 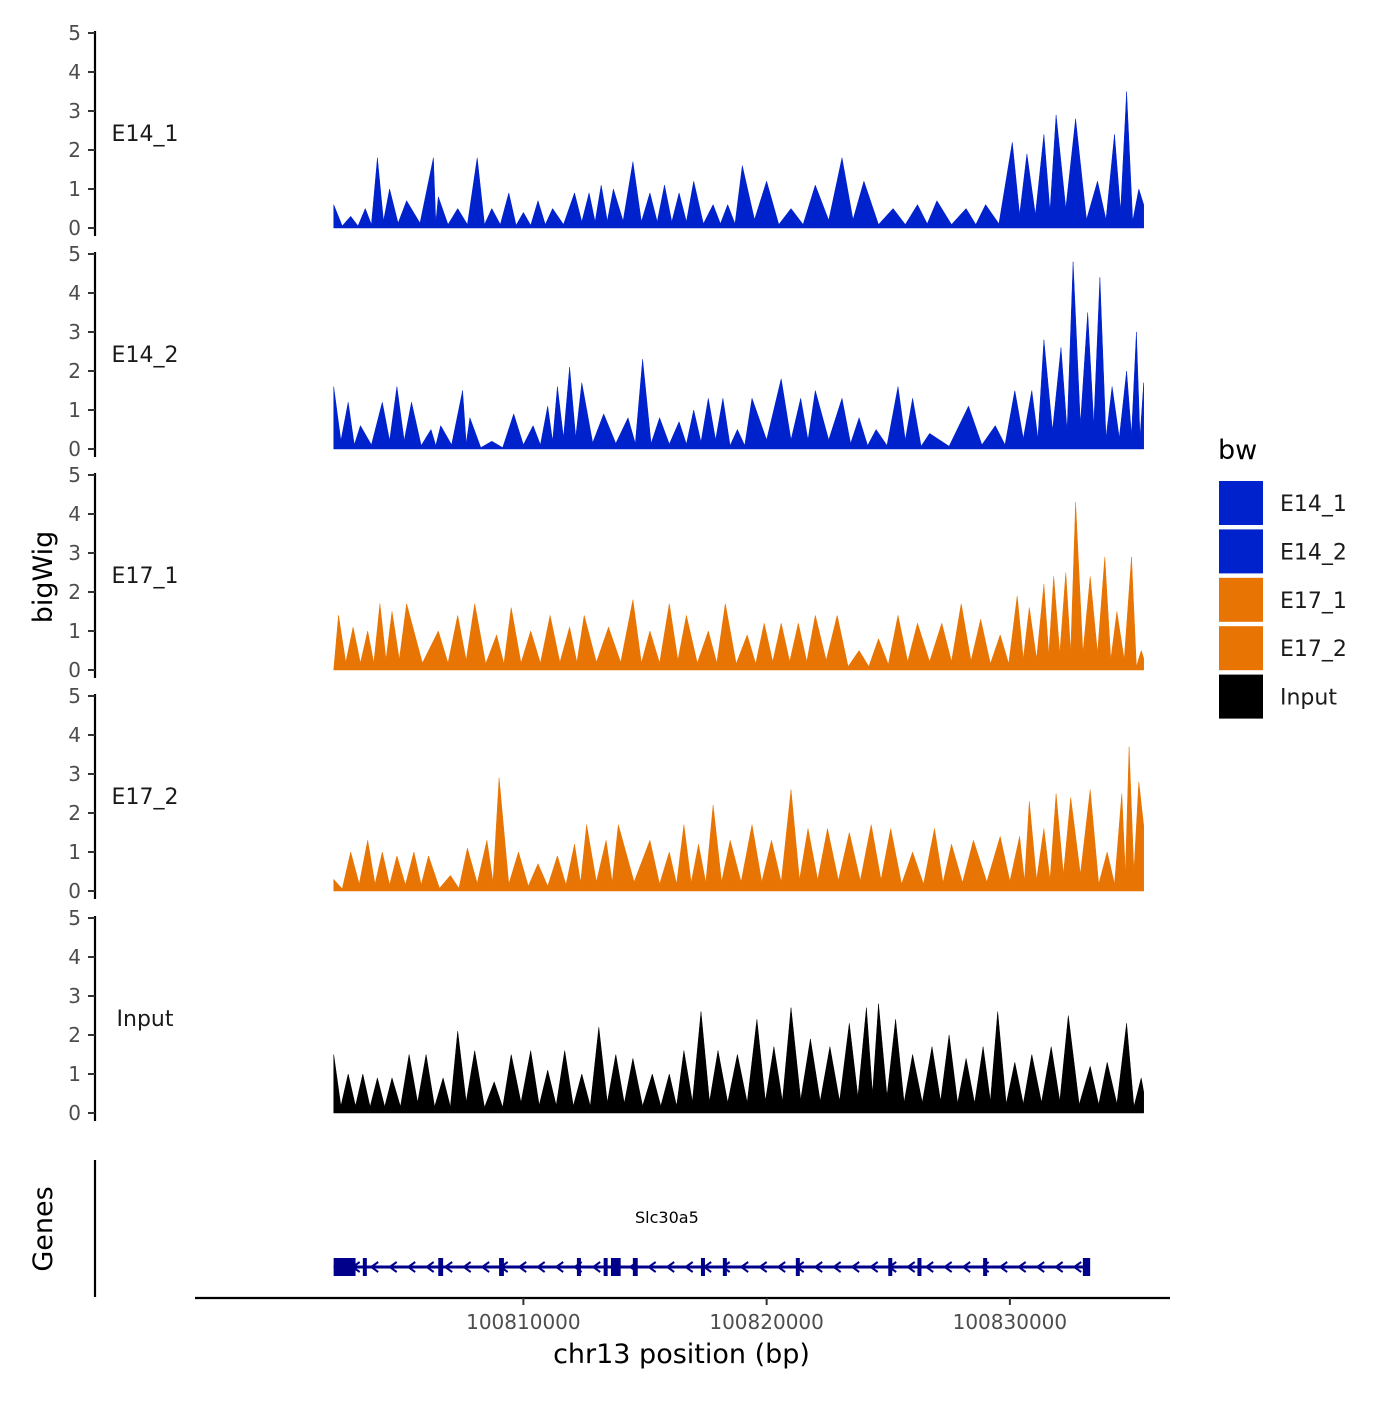 What do you see at coordinates (1282, 577) in the screenshot?
I see `legend: bw E14_1 E14_2 E17_1 E17_2 Input` at bounding box center [1282, 577].